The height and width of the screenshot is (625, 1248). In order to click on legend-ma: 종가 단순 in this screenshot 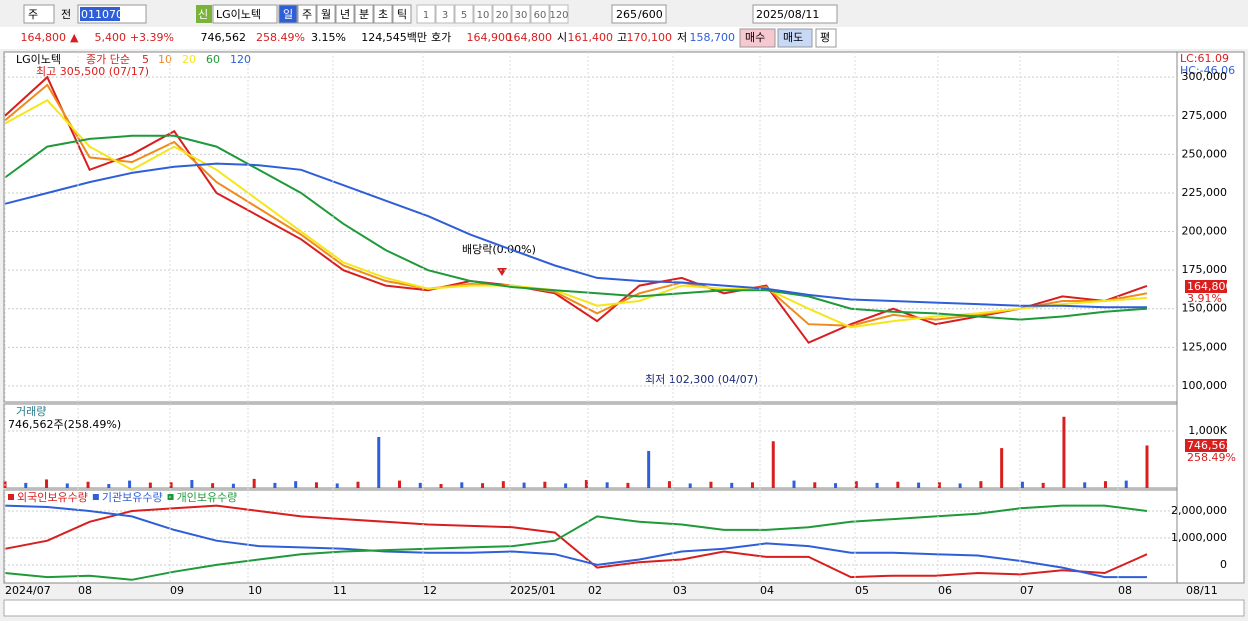, I will do `click(108, 59)`.